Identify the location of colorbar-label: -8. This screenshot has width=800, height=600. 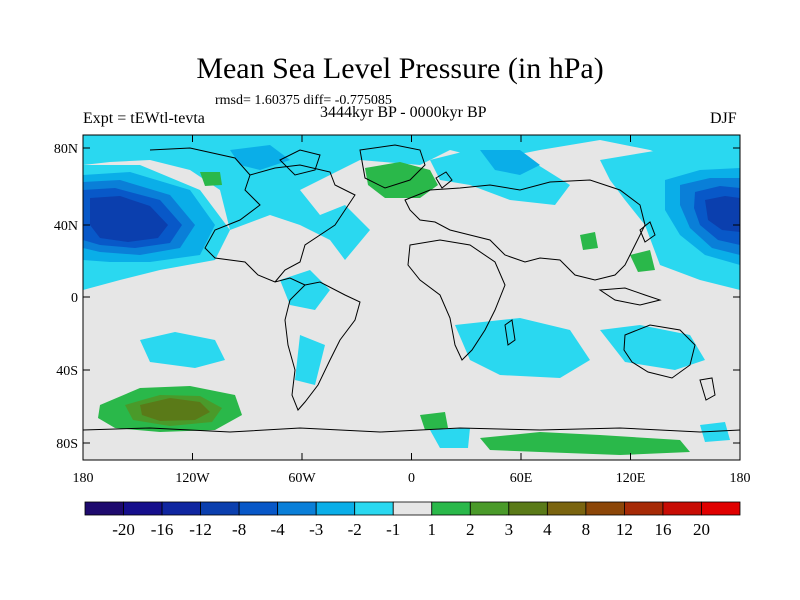
(239, 529).